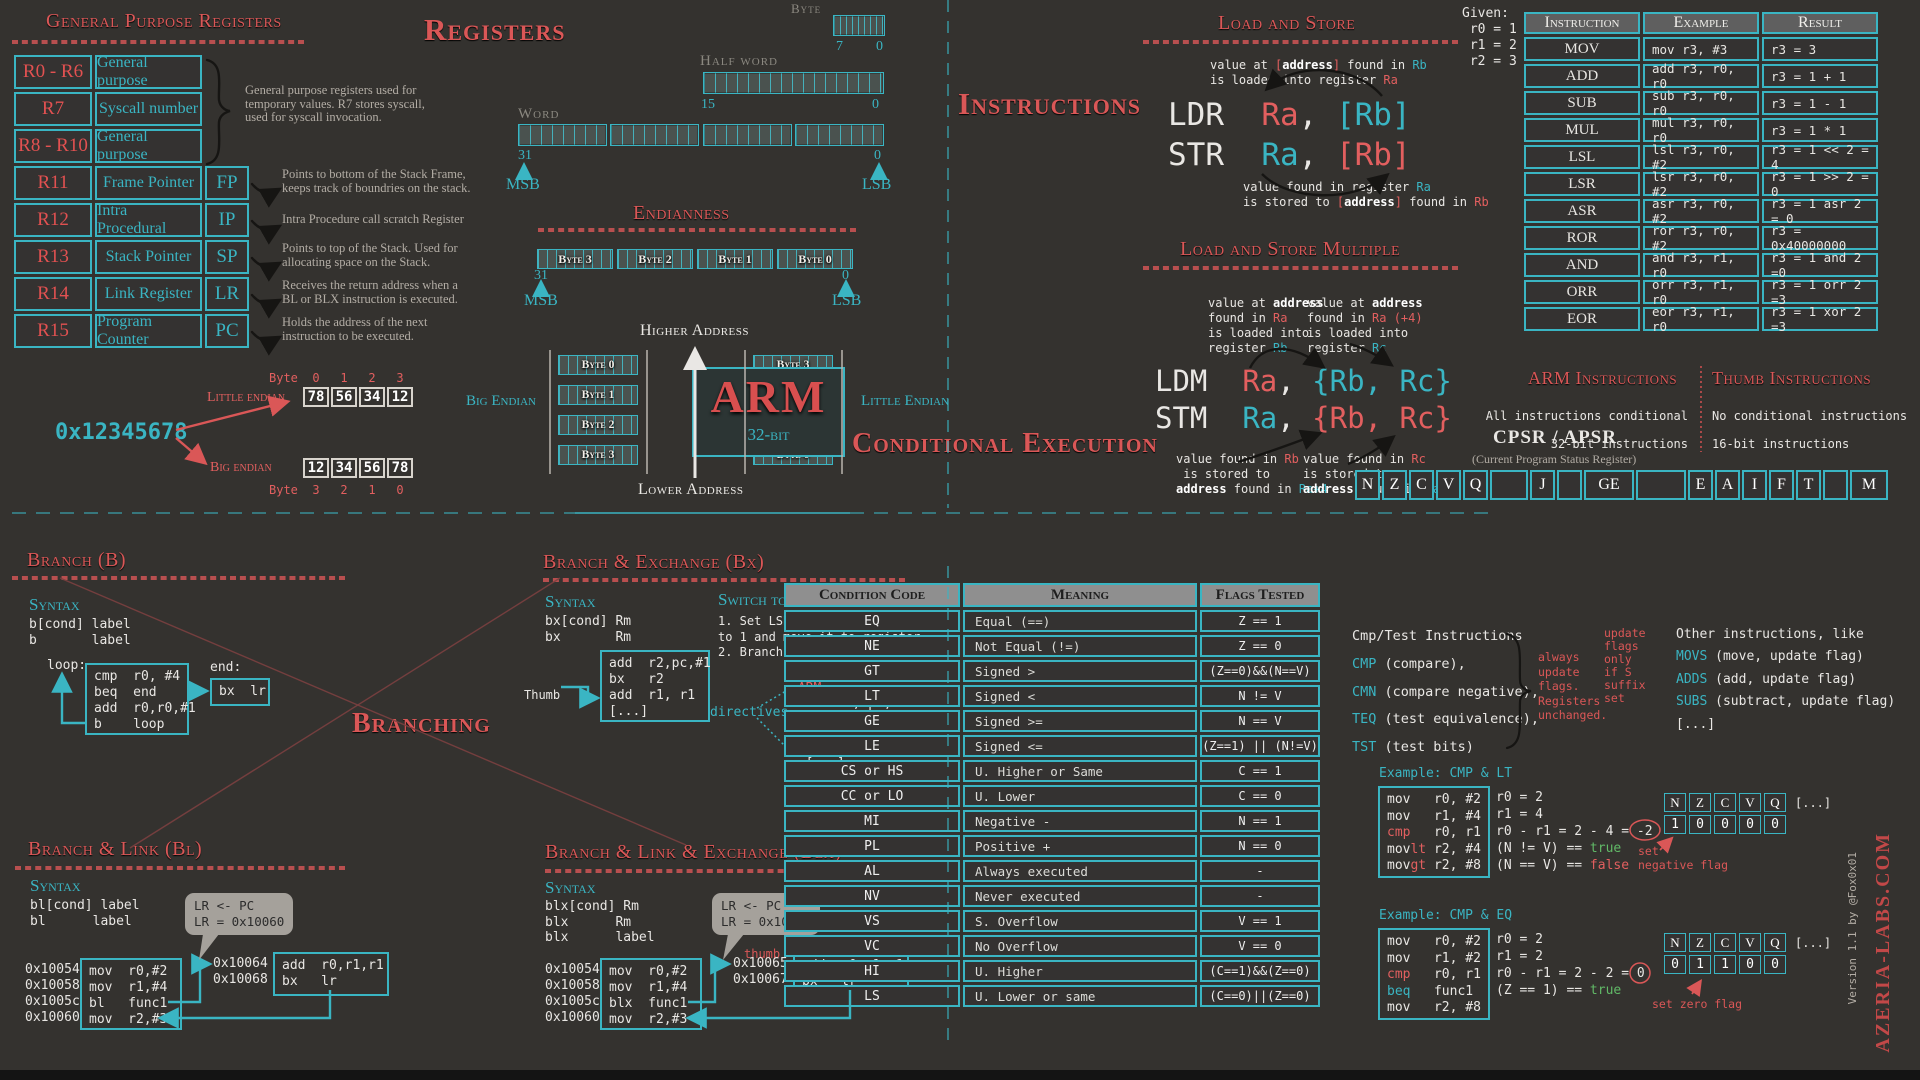 The height and width of the screenshot is (1080, 1920). I want to click on instruction-cell: mul r3, r0, r0, so click(1701, 130).